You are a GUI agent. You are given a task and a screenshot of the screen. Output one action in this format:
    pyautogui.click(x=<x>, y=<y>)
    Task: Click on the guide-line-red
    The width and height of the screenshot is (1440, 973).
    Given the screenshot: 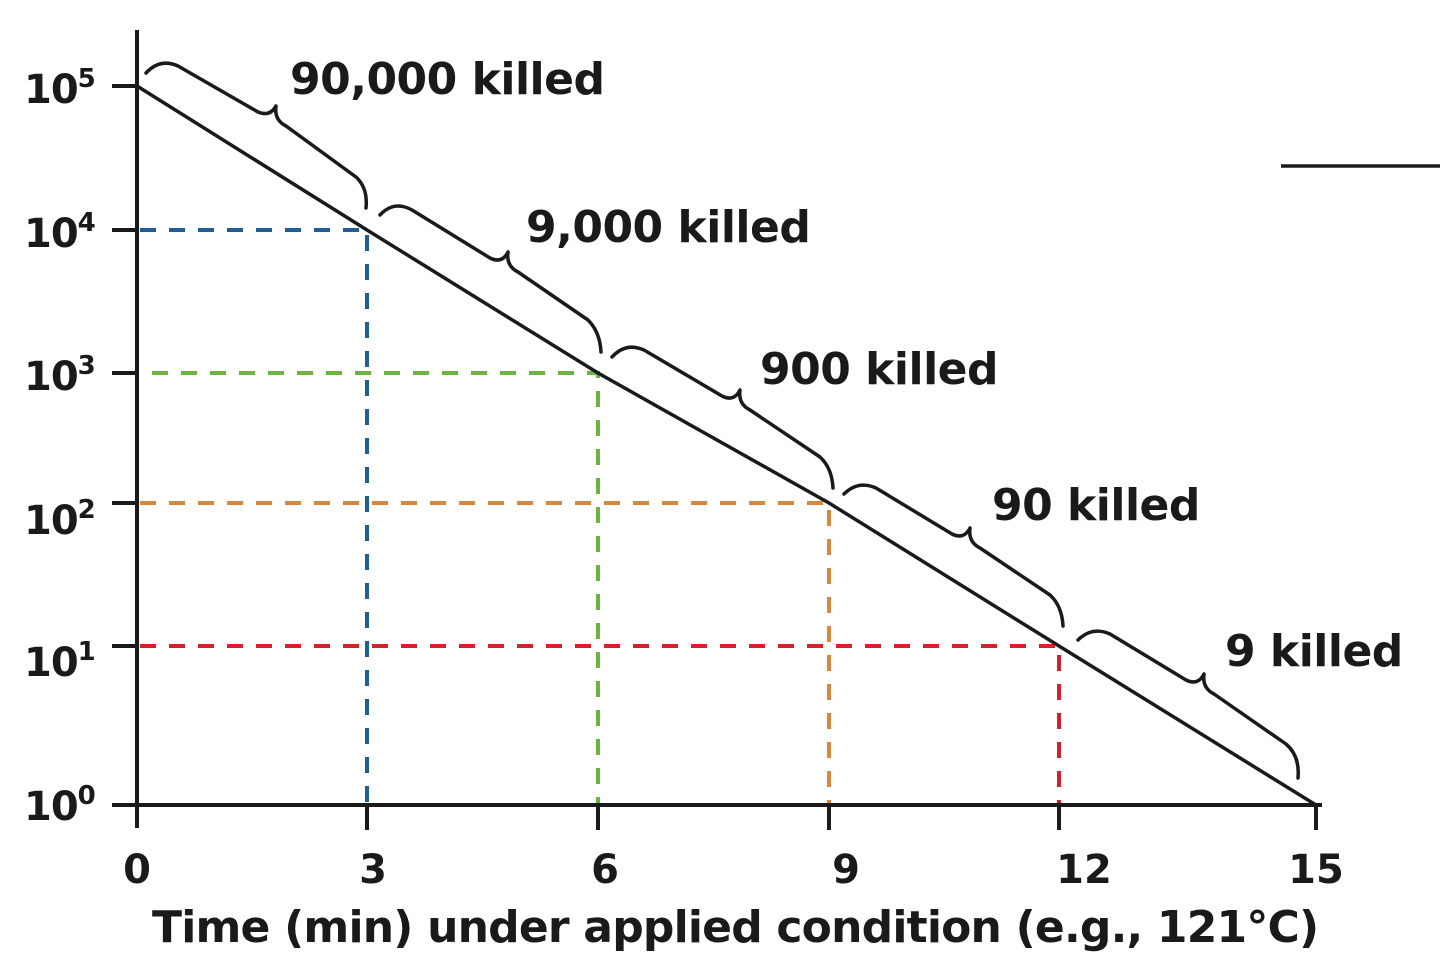 What is the action you would take?
    pyautogui.click(x=600, y=724)
    